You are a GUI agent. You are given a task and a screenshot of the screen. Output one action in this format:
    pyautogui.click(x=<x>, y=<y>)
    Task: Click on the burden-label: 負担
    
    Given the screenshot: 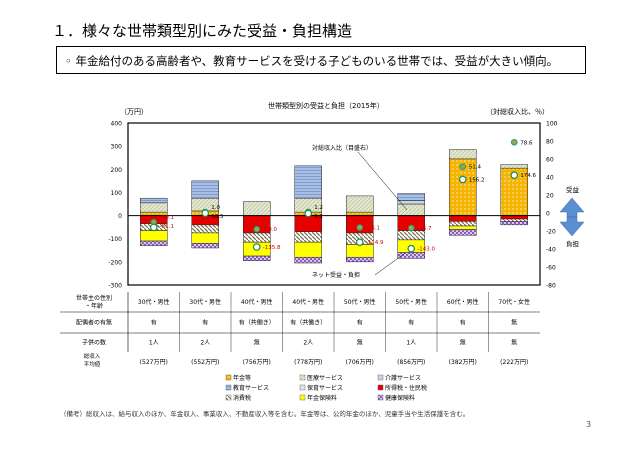 What is the action you would take?
    pyautogui.click(x=573, y=243)
    